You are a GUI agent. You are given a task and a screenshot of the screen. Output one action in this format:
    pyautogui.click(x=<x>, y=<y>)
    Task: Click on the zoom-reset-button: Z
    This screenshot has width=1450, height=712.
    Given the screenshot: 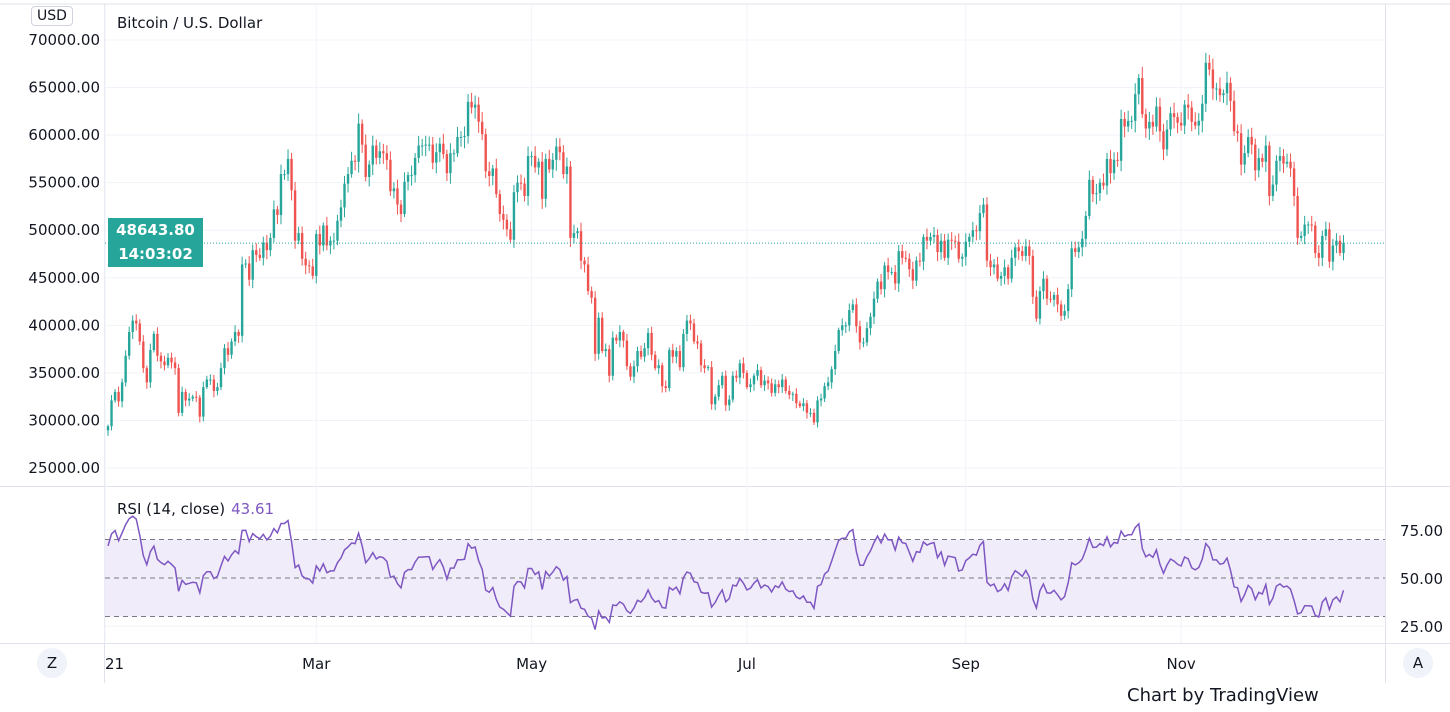 What is the action you would take?
    pyautogui.click(x=52, y=663)
    